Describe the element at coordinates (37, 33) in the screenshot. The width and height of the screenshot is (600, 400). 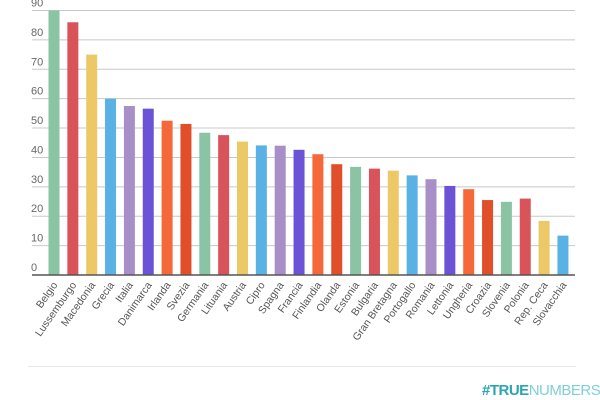
I see `y-tick-label: 80` at that location.